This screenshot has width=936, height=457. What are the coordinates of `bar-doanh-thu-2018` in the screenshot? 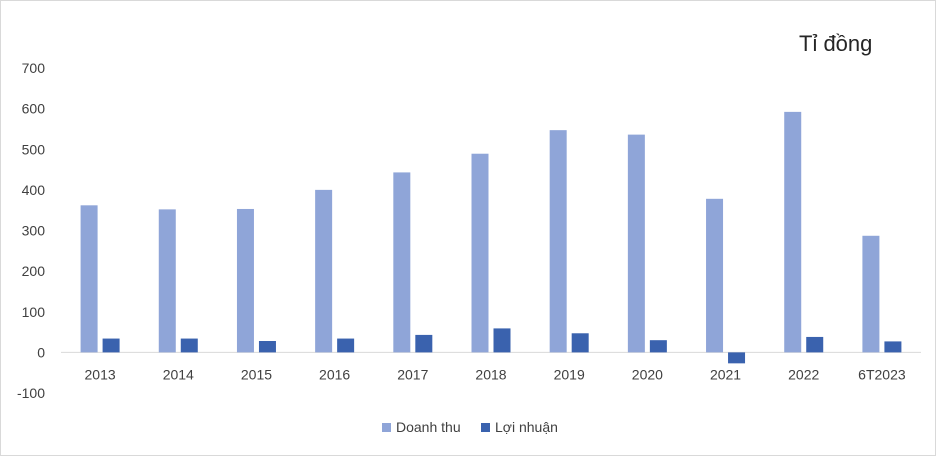 It's located at (480, 253).